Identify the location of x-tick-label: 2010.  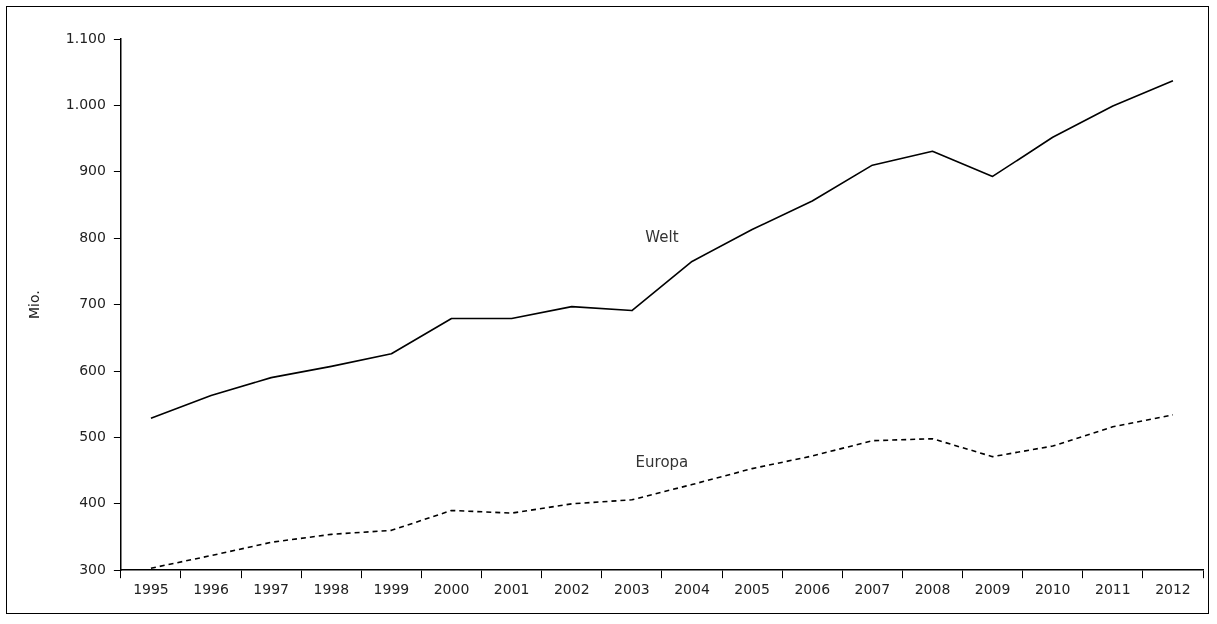
(1052, 589).